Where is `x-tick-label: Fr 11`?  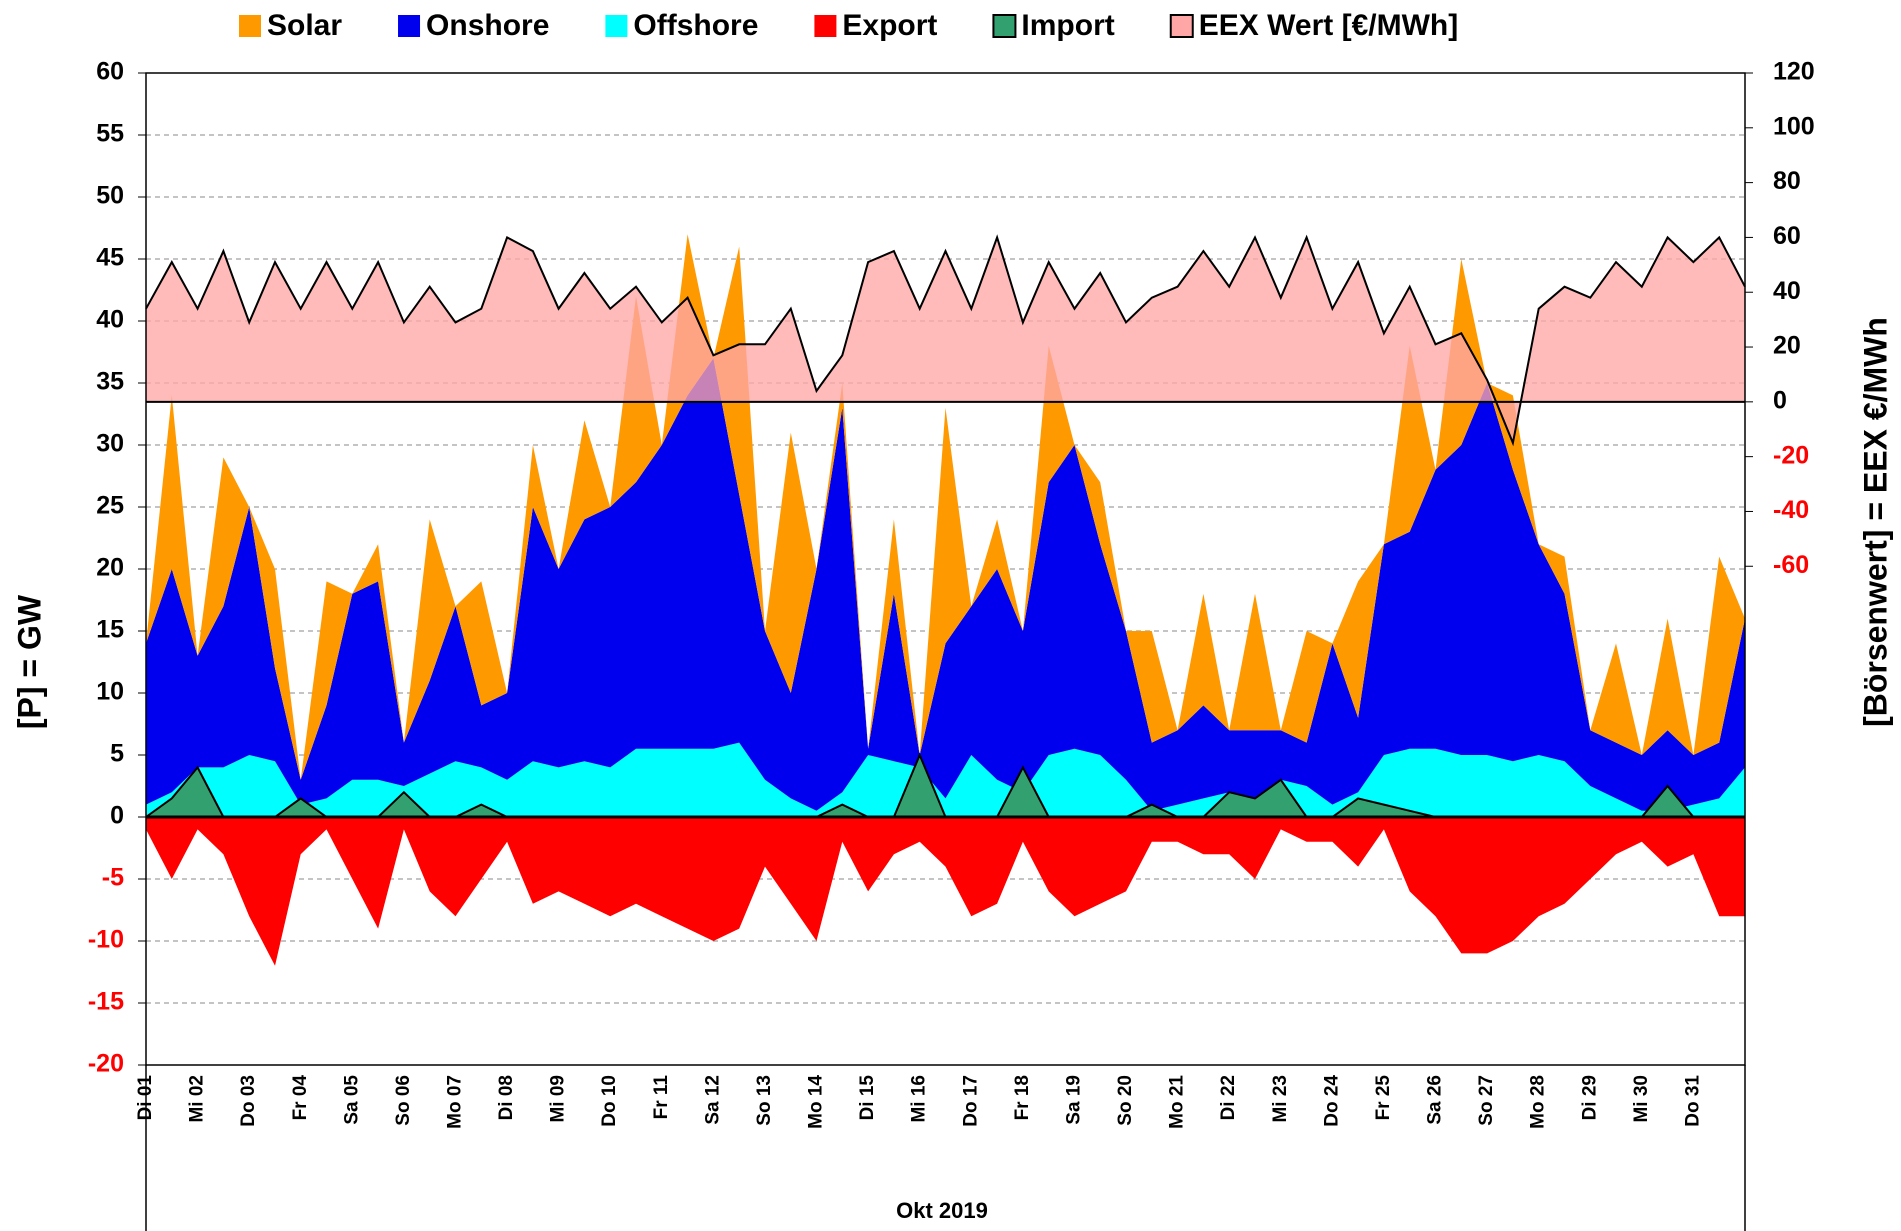 x-tick-label: Fr 11 is located at coordinates (661, 1097).